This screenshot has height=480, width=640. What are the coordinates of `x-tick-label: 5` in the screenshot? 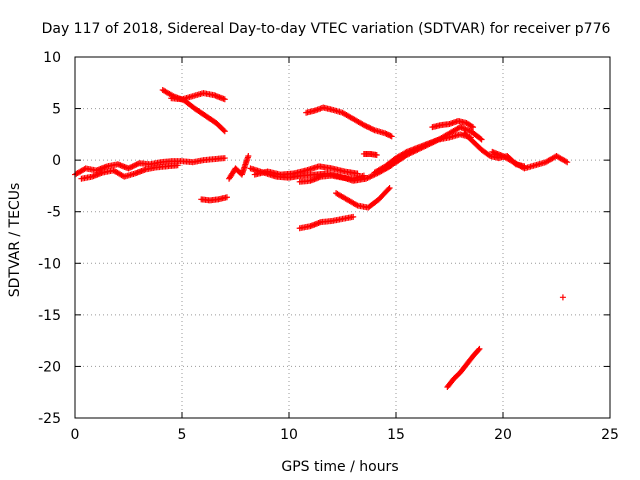 It's located at (182, 435).